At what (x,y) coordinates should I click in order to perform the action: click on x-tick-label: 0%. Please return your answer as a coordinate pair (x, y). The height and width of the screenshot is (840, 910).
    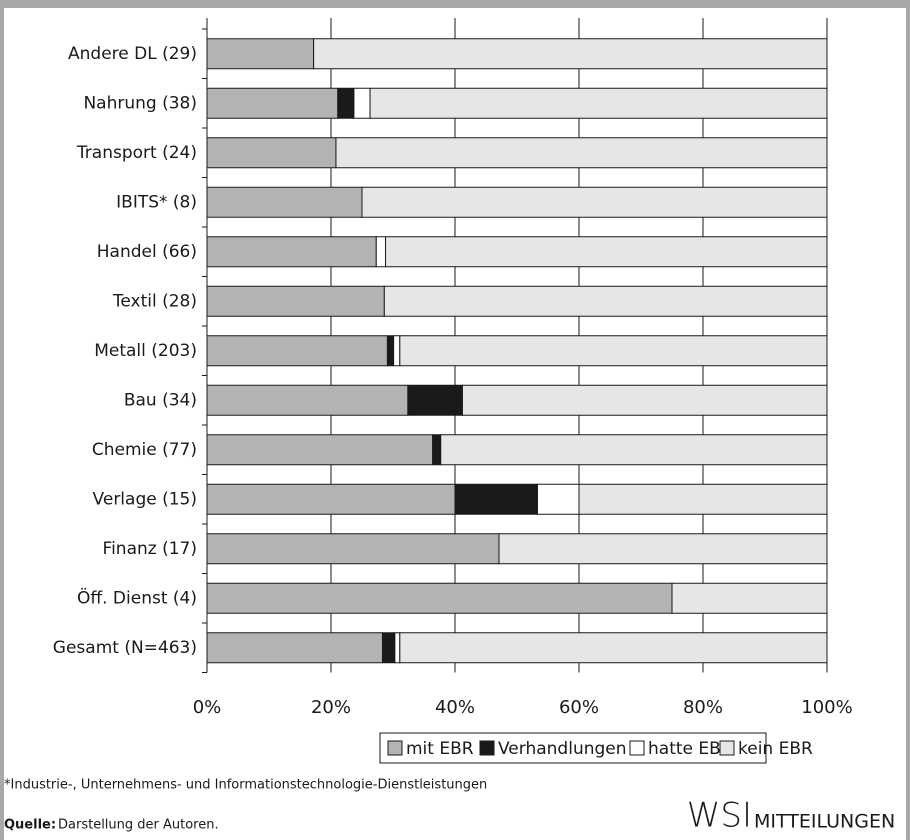
    Looking at the image, I should click on (207, 707).